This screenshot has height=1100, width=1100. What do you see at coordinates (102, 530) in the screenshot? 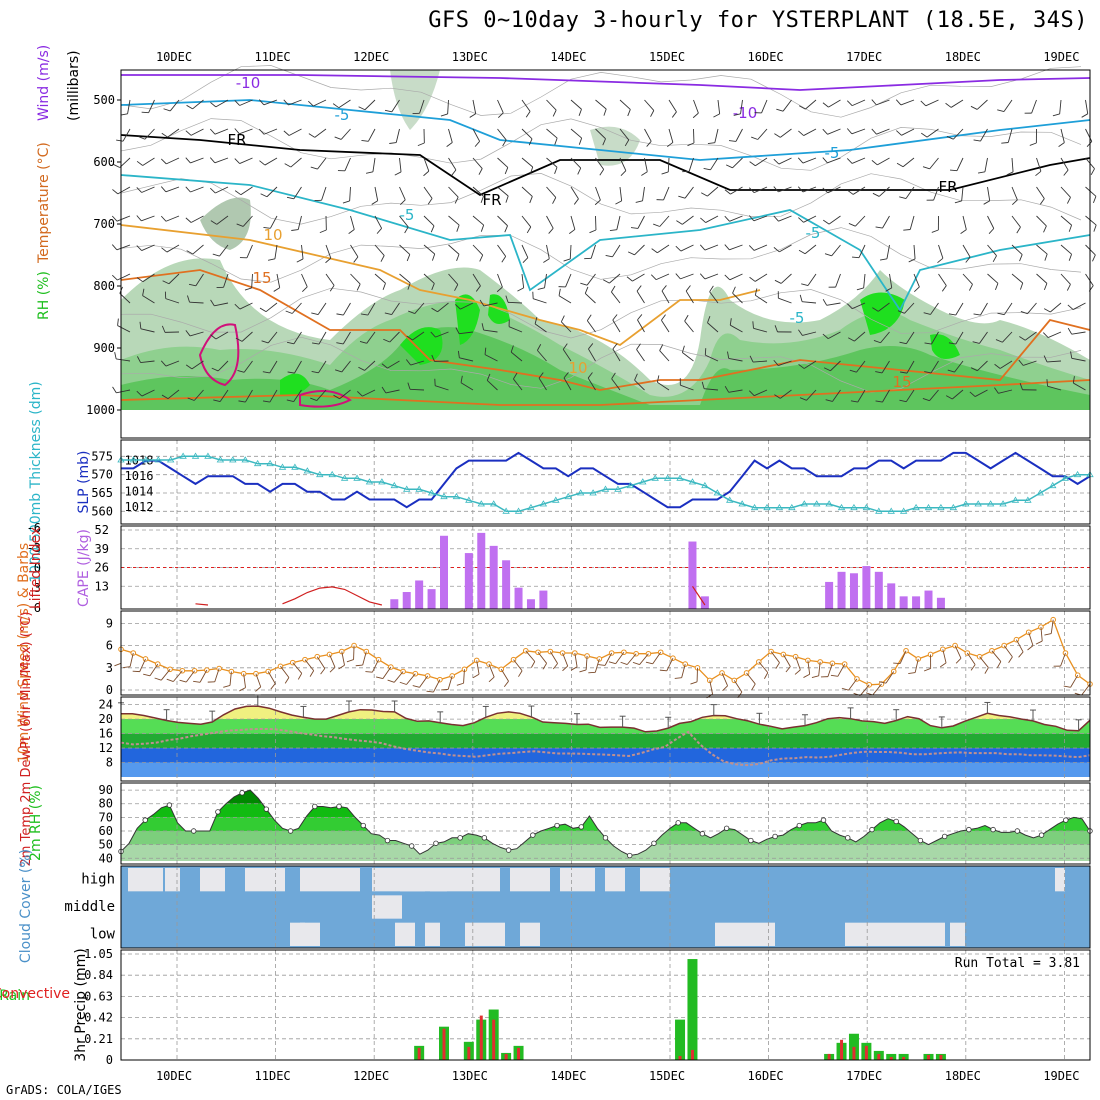
I see `cape-tick-label: 52` at bounding box center [102, 530].